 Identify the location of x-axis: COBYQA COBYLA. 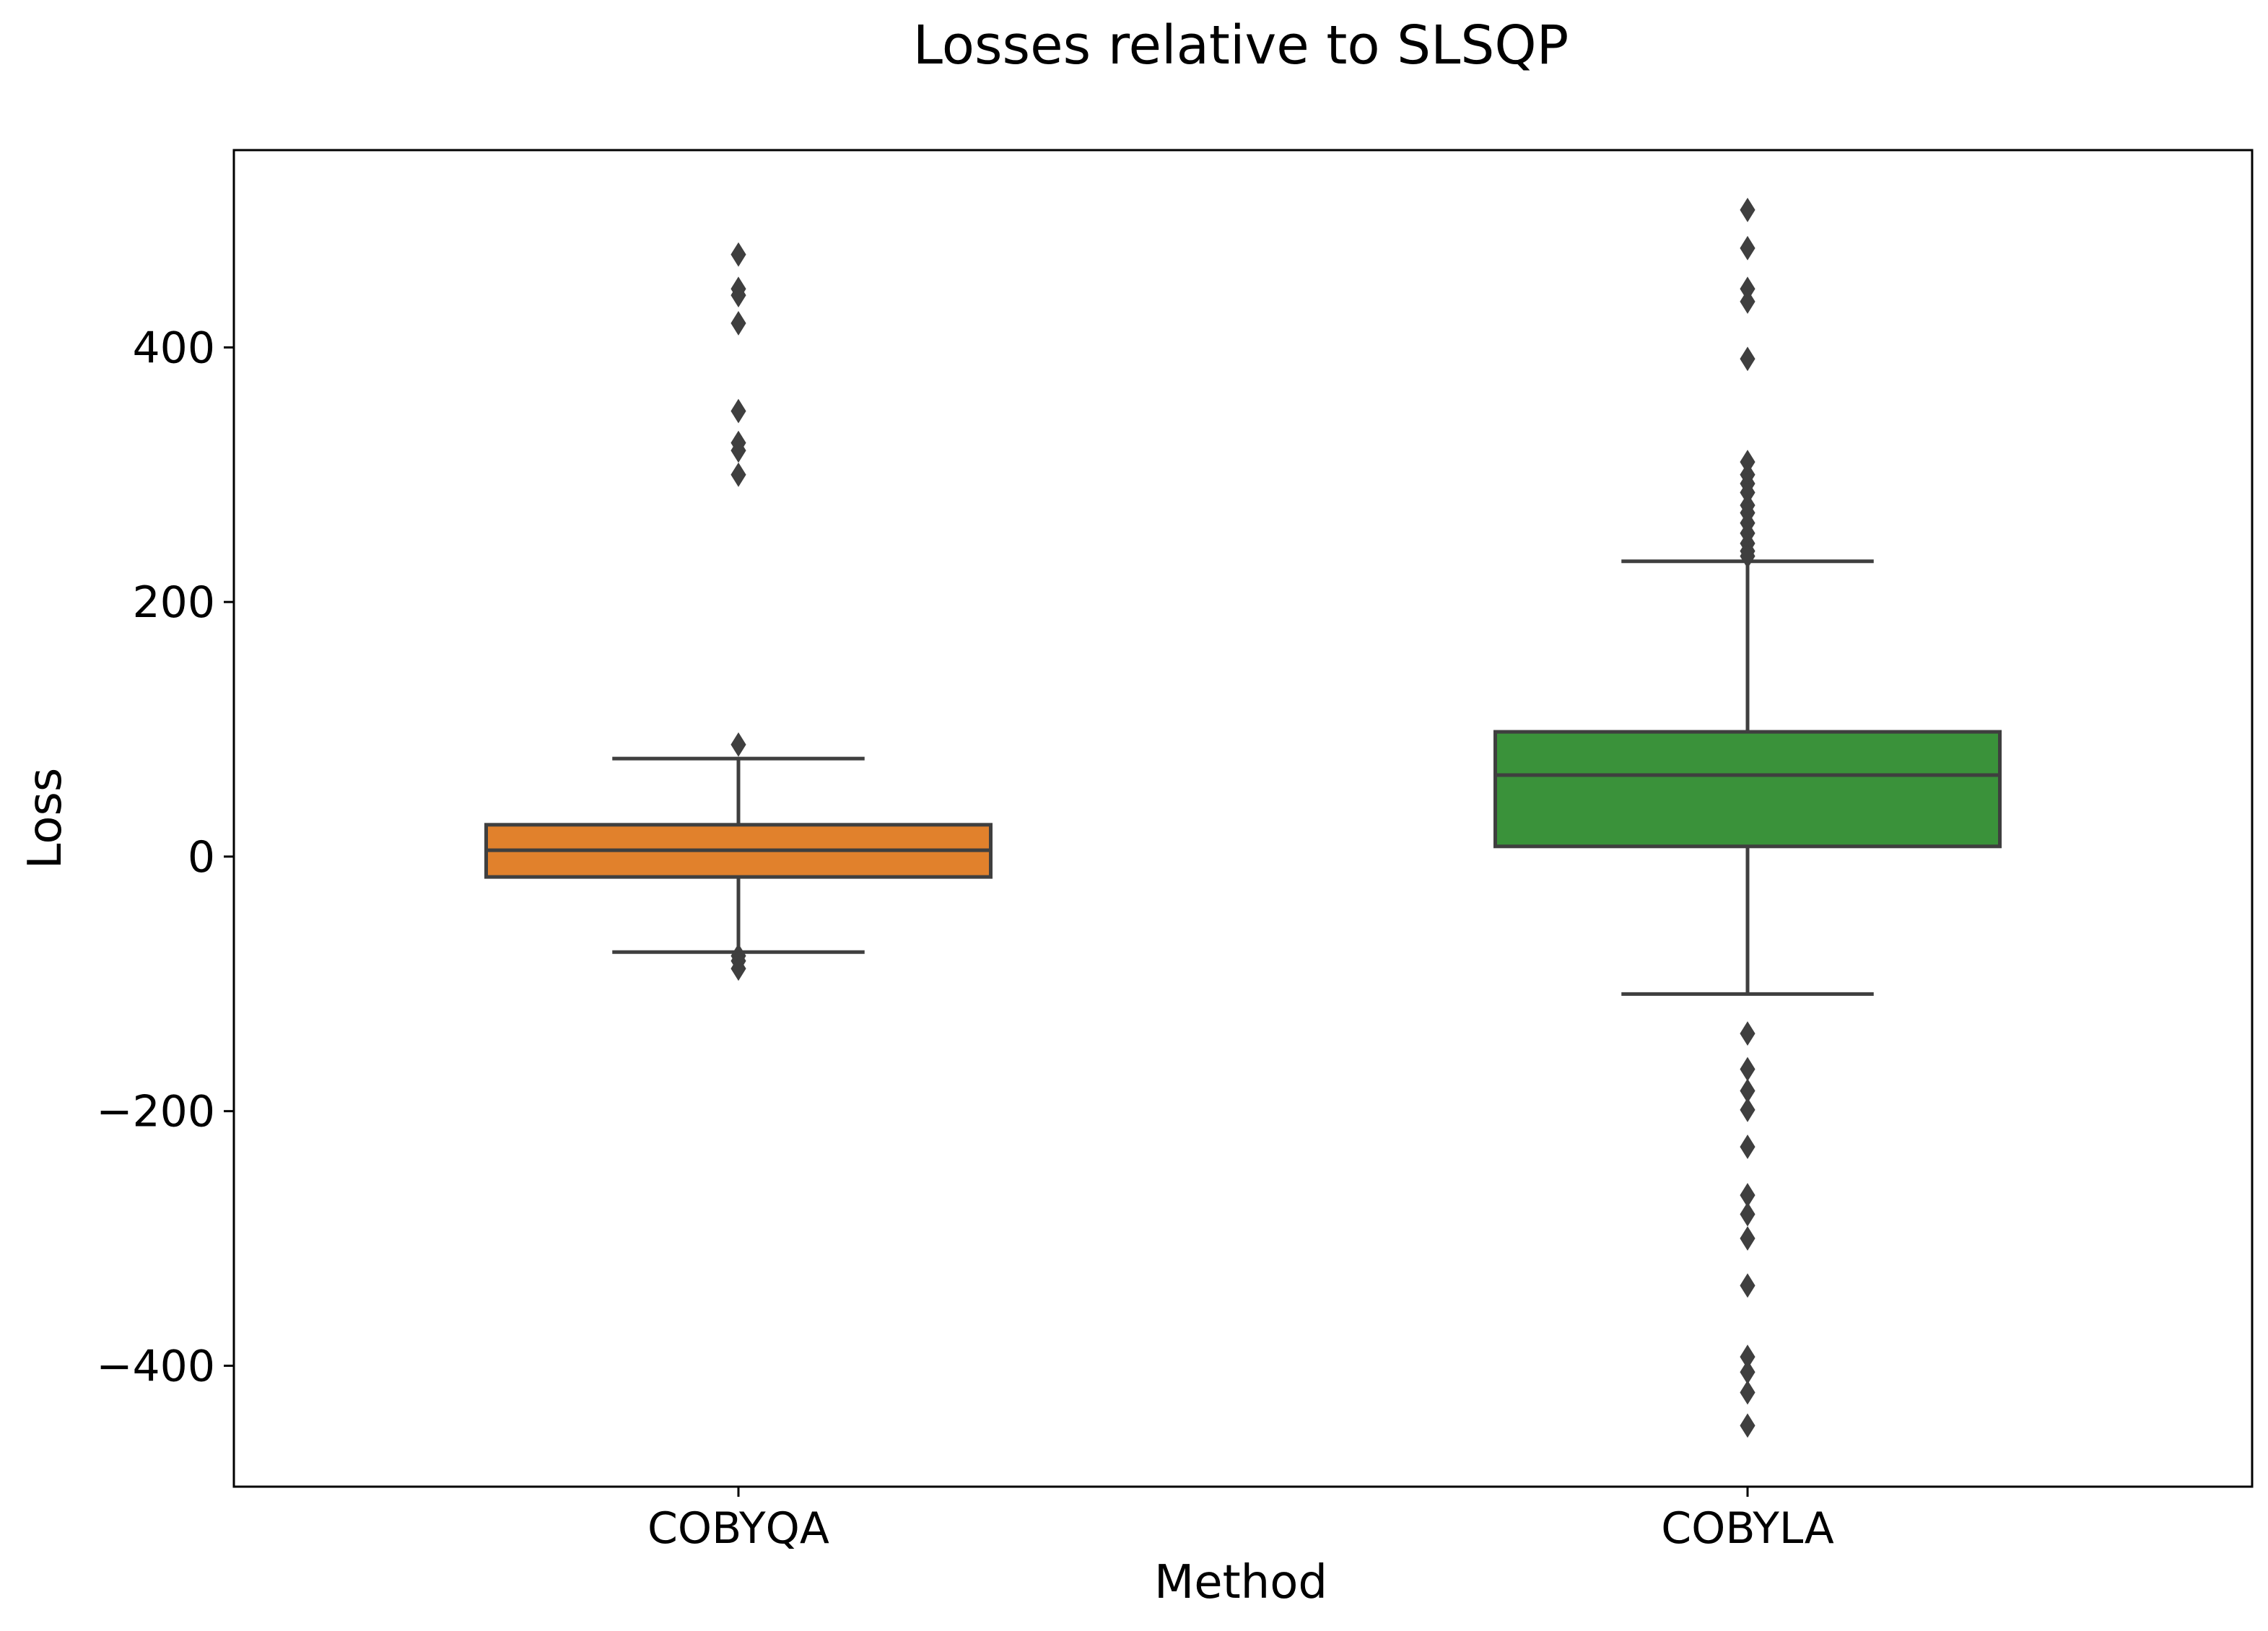
(1240, 1520).